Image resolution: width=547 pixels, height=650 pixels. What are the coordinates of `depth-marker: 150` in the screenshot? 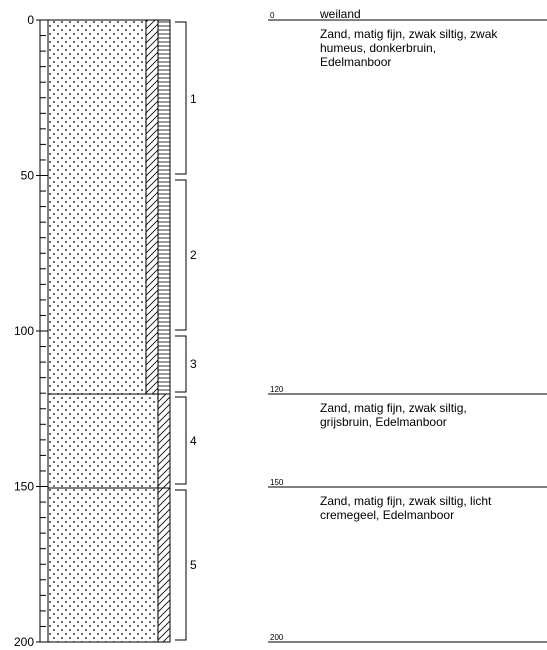 It's located at (277, 482).